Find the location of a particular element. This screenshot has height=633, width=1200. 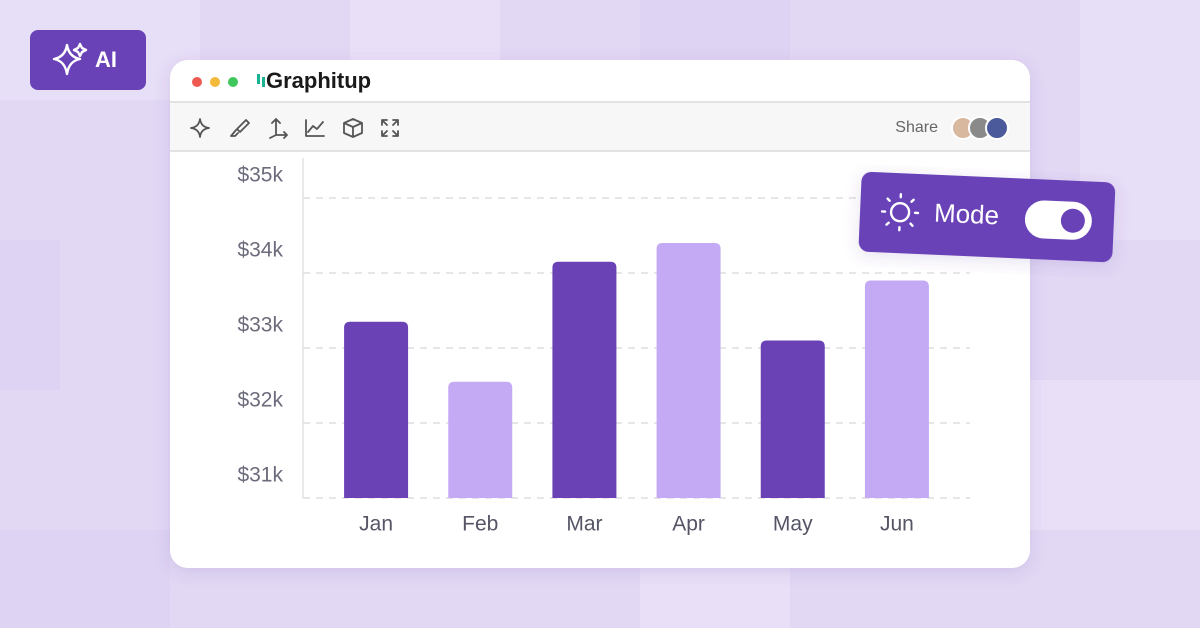

toolbar-icons is located at coordinates (294, 128).